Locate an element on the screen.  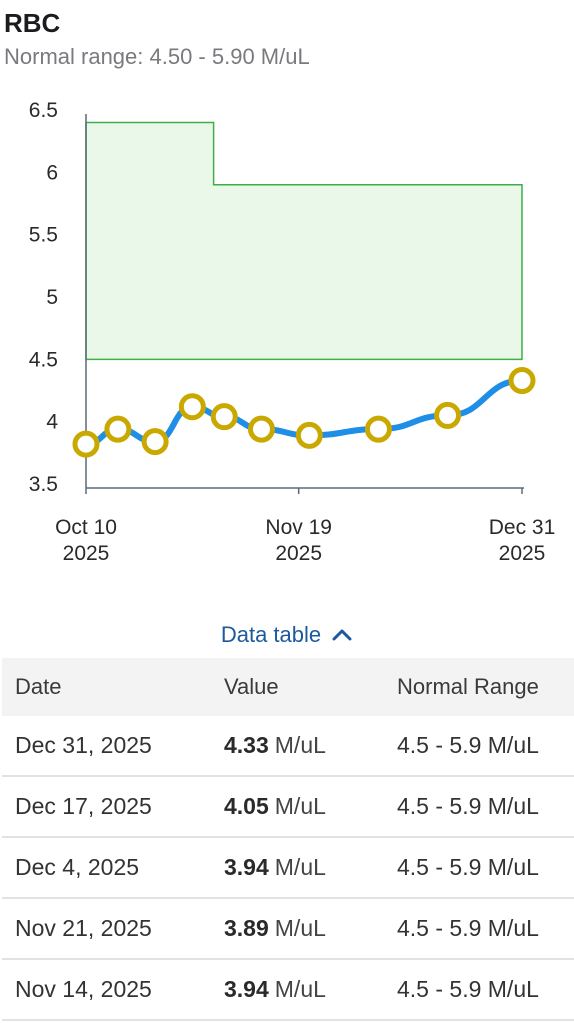
header-date: Date is located at coordinates (38, 686).